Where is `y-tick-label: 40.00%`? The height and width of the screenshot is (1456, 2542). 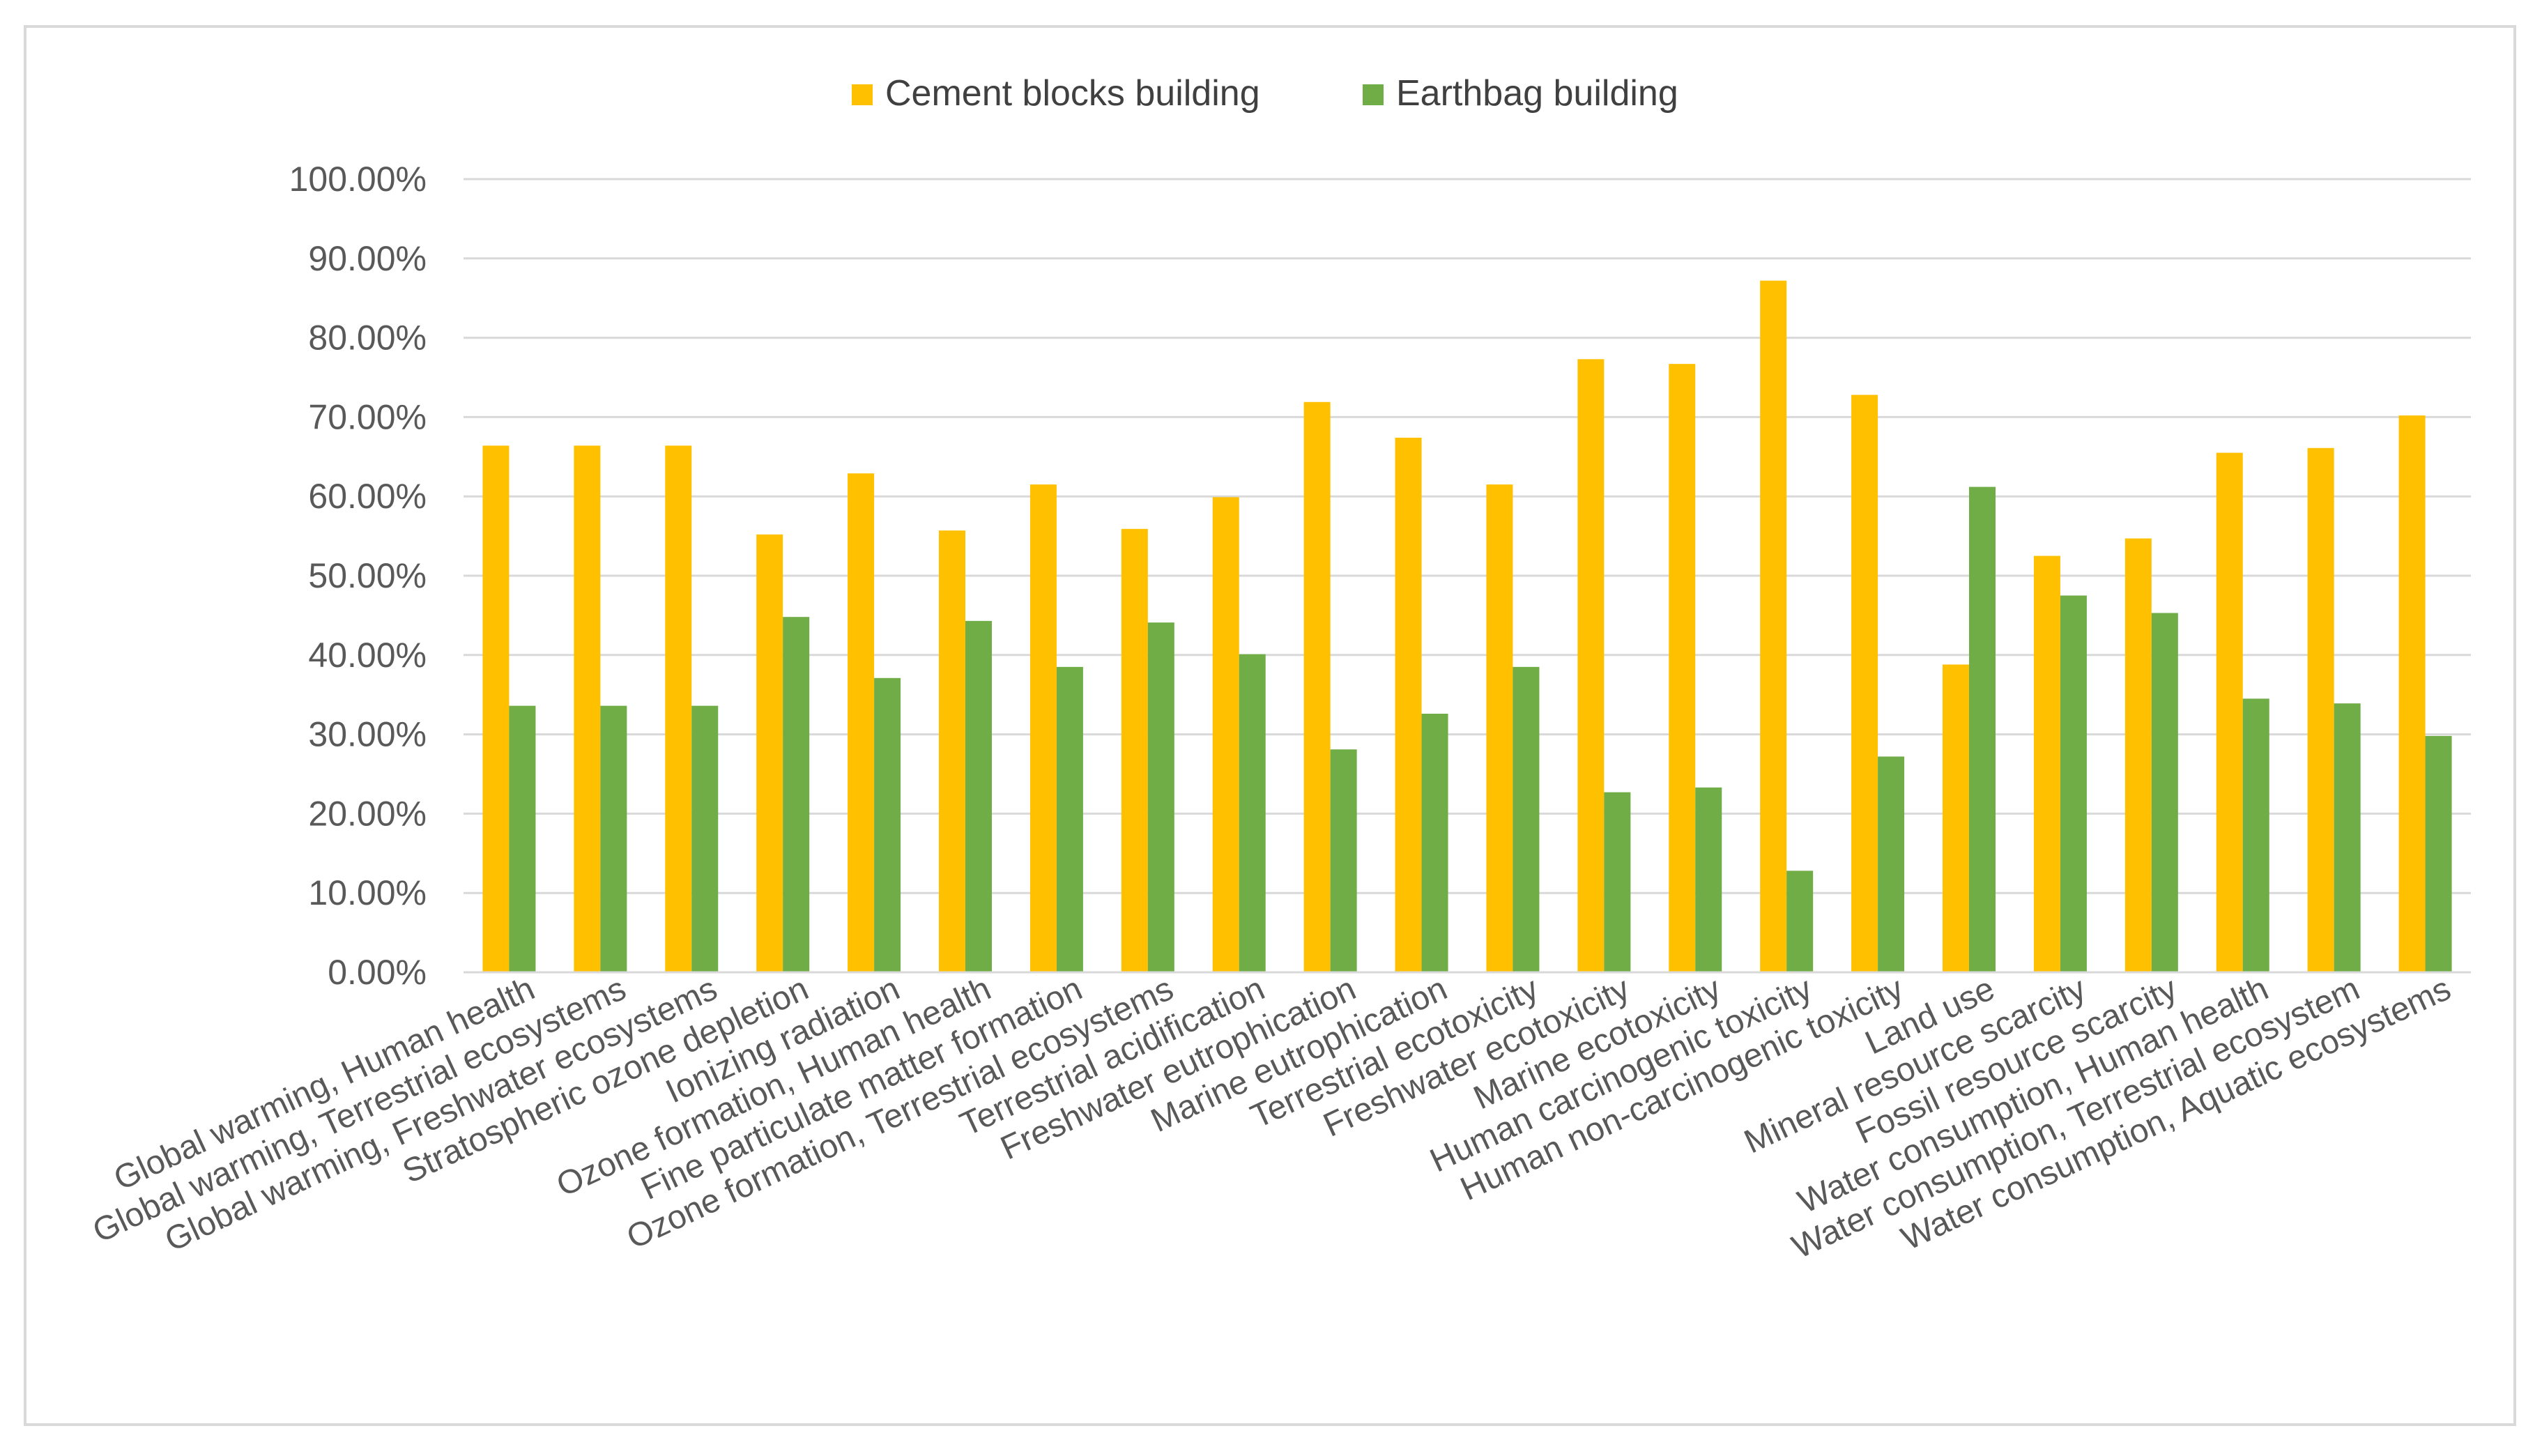 y-tick-label: 40.00% is located at coordinates (367, 656).